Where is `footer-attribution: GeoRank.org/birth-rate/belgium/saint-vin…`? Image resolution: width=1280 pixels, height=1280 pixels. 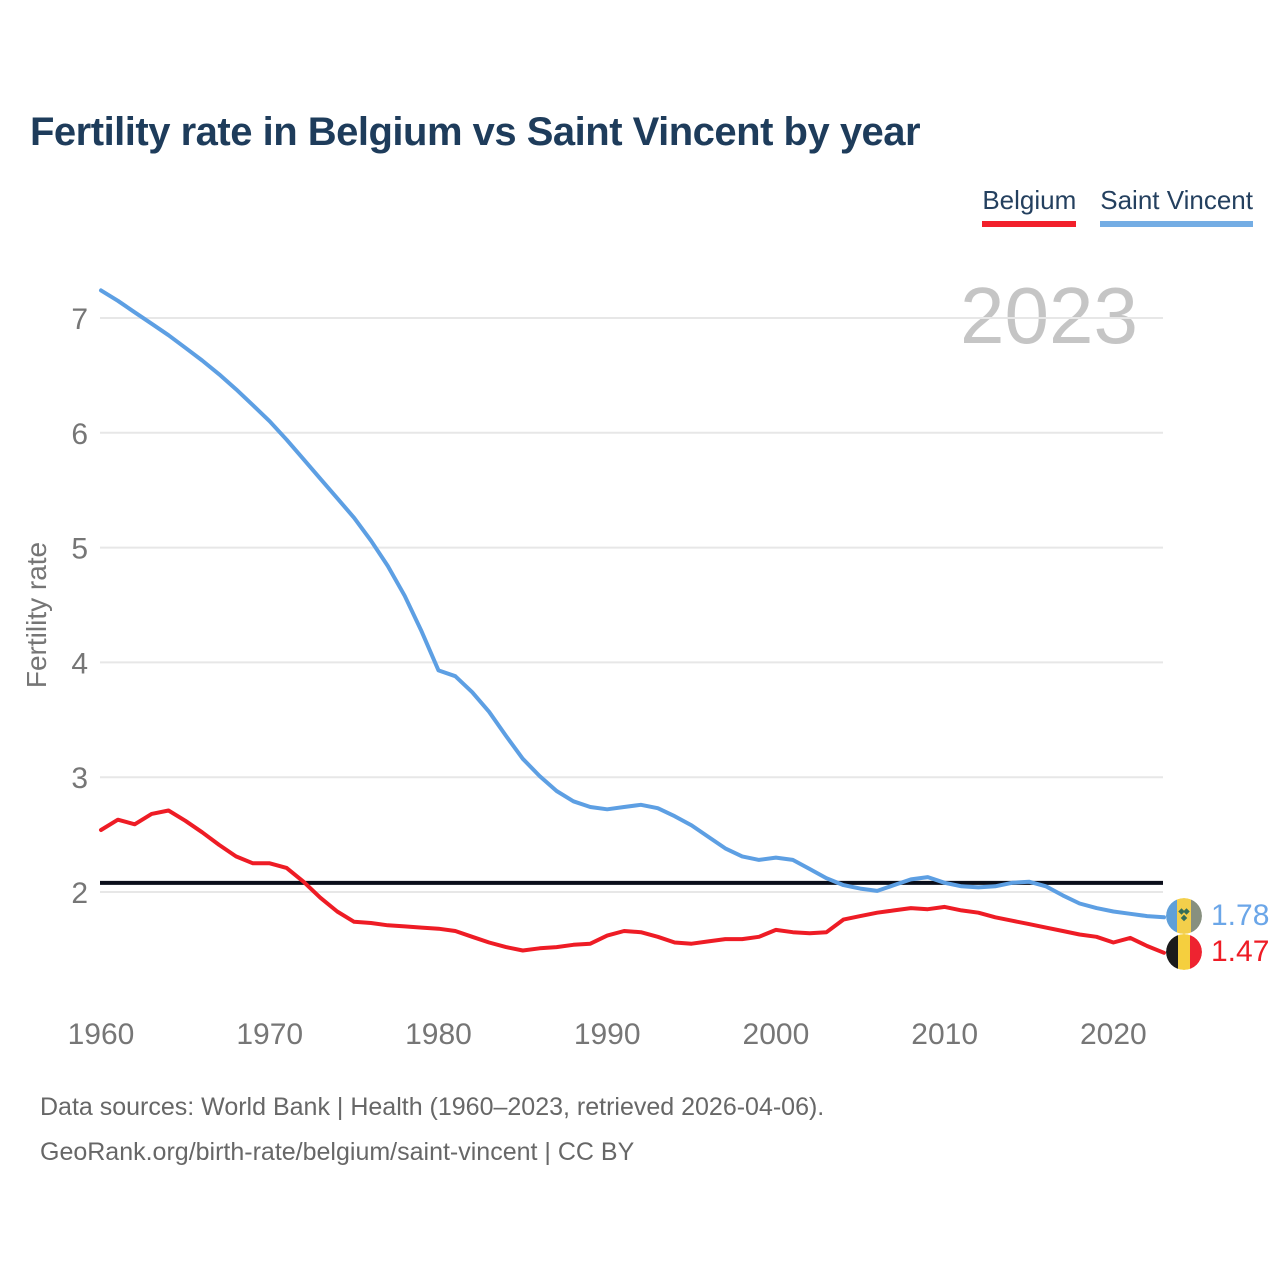 footer-attribution: GeoRank.org/birth-rate/belgium/saint-vin… is located at coordinates (337, 1152).